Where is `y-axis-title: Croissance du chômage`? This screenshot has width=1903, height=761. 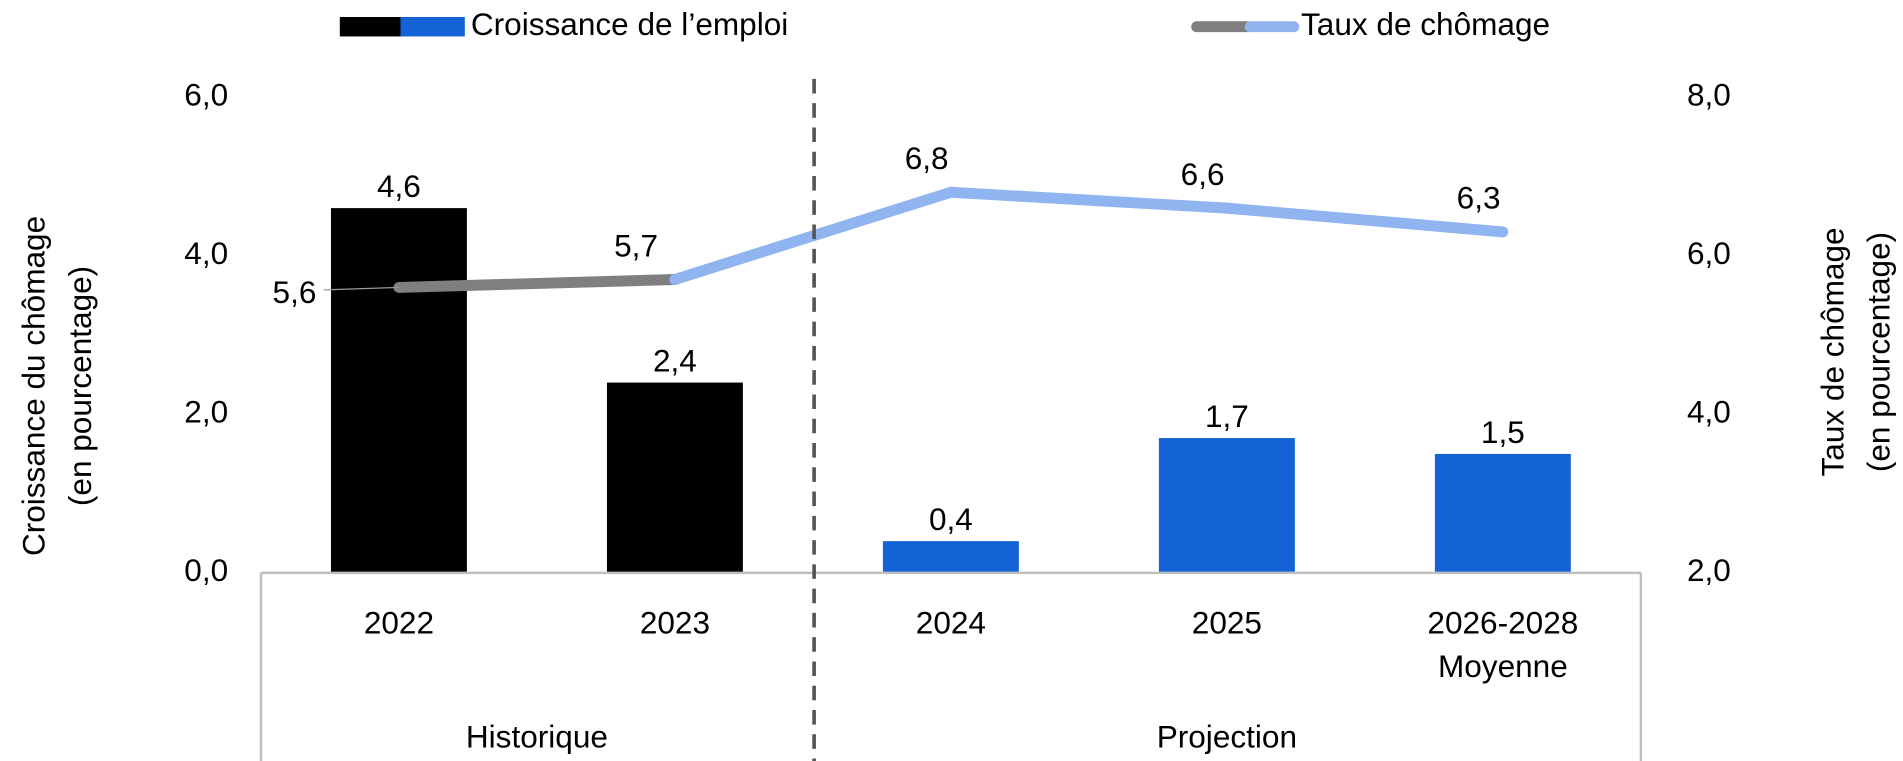 y-axis-title: Croissance du chômage is located at coordinates (34, 386).